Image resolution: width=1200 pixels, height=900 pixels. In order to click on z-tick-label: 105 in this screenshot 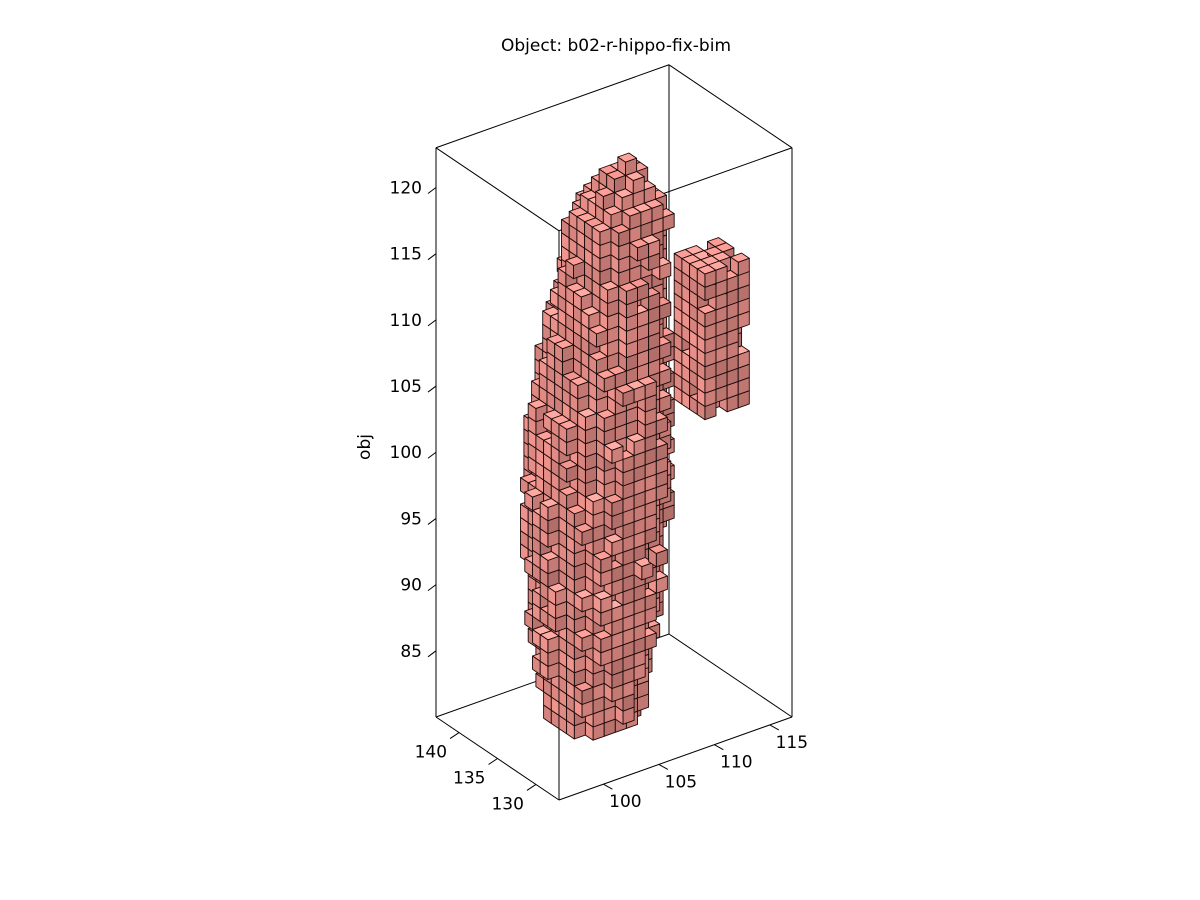, I will do `click(406, 387)`.